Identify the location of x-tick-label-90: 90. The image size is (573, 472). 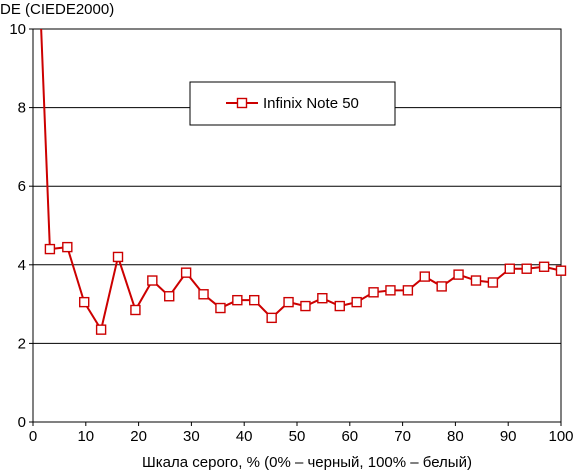
(508, 436).